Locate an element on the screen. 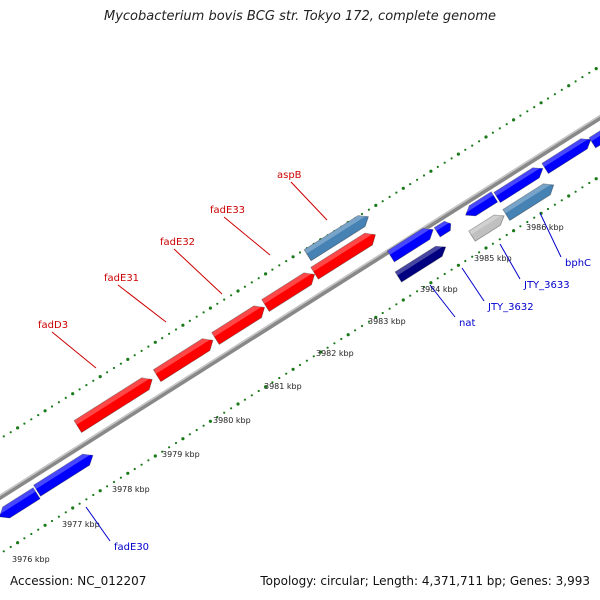 Image resolution: width=600 pixels, height=600 pixels. kbp-tick-label: 3976 kbp is located at coordinates (31, 559).